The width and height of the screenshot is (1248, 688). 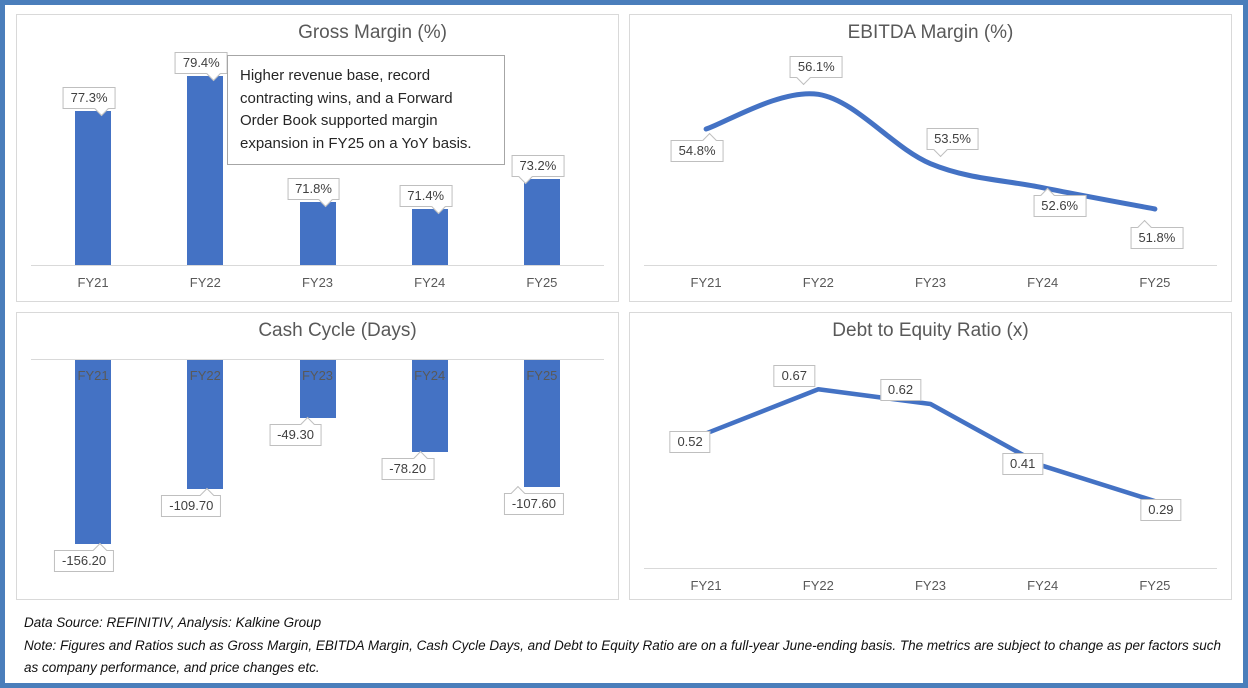 I want to click on data-label-0.29: 0.29, so click(x=1161, y=510).